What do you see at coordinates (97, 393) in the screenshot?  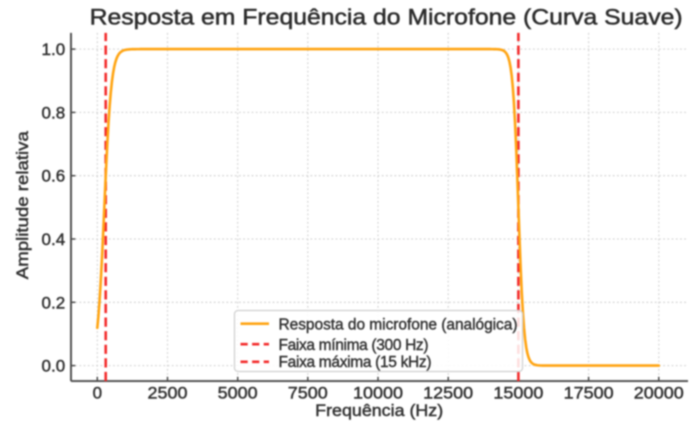 I see `svg-text: 0` at bounding box center [97, 393].